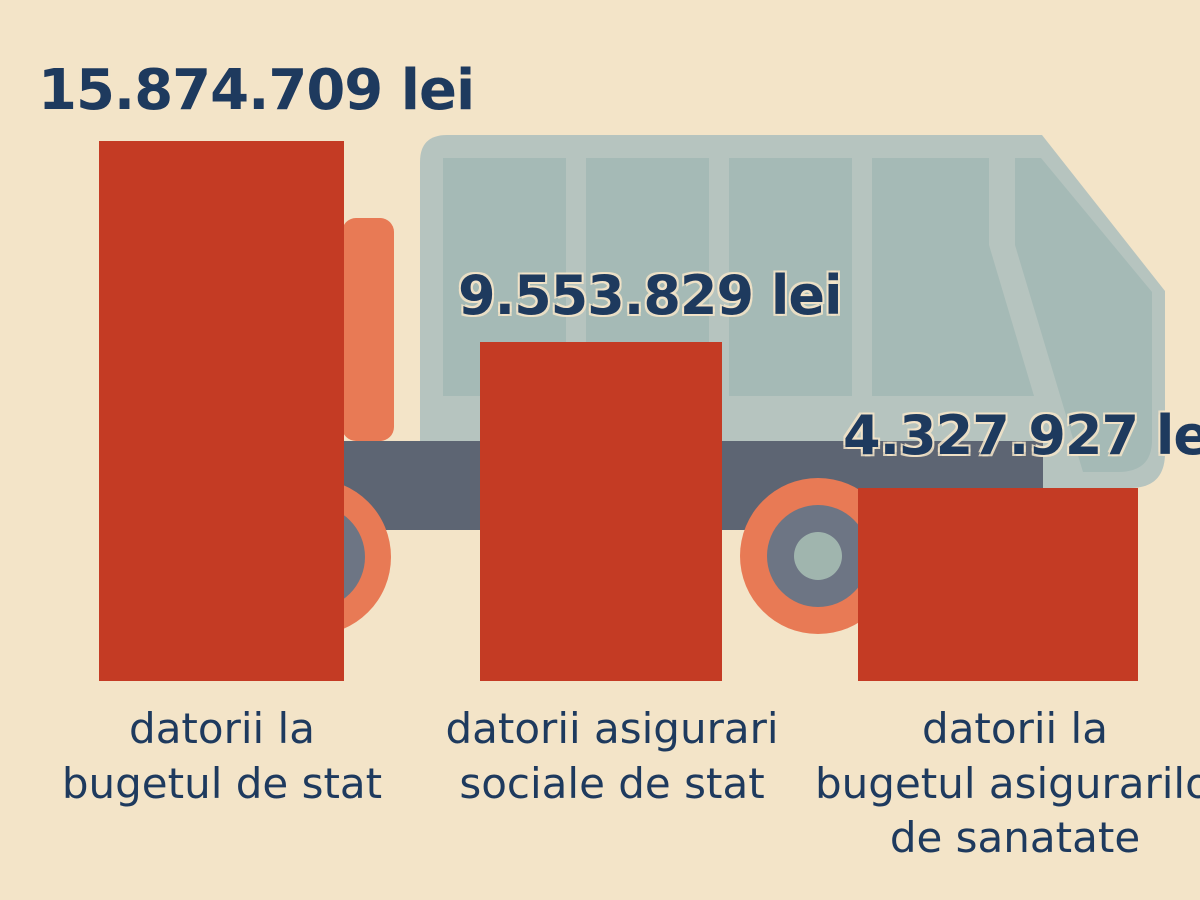 This screenshot has width=1200, height=900. I want to click on truck-wheel-front, so click(818, 556).